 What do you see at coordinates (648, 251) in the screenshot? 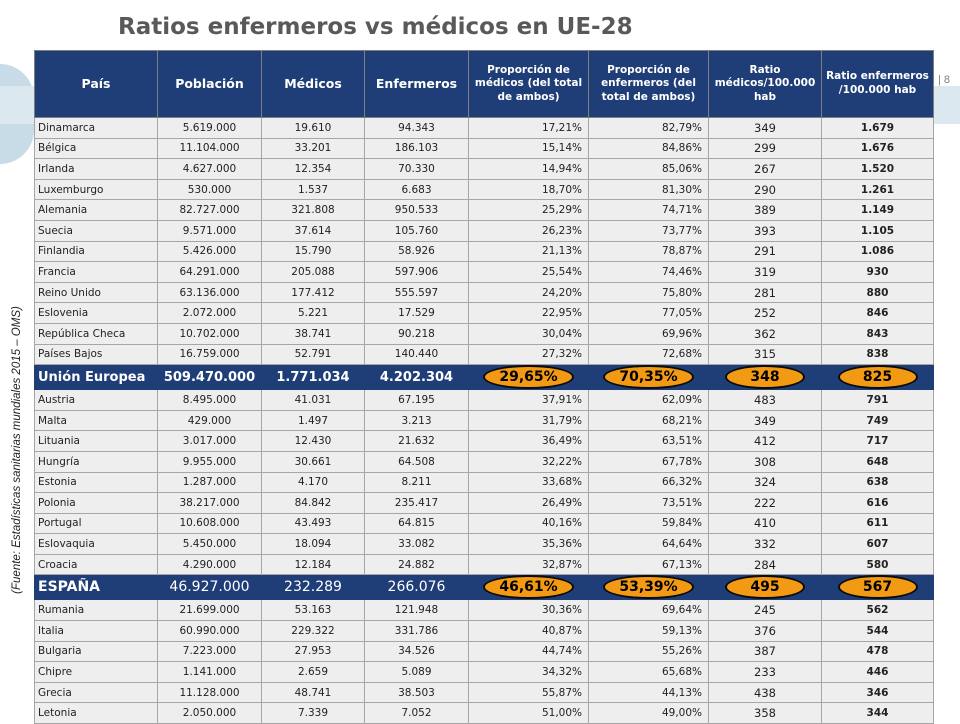
I see `cell-prop-enfermeros: 78,87%` at bounding box center [648, 251].